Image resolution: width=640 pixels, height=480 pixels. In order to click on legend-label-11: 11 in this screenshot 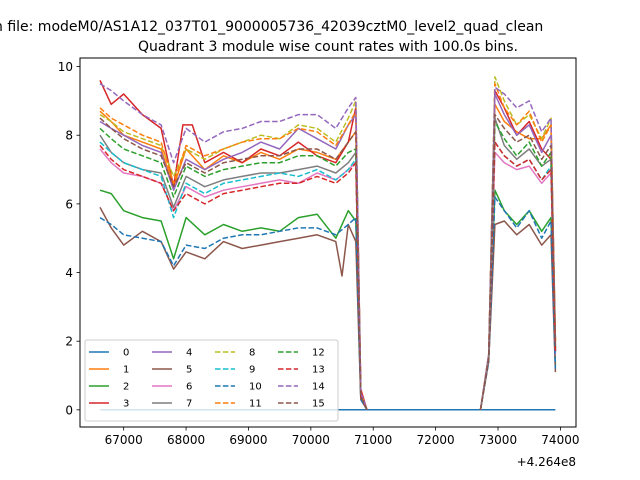, I will do `click(255, 404)`.